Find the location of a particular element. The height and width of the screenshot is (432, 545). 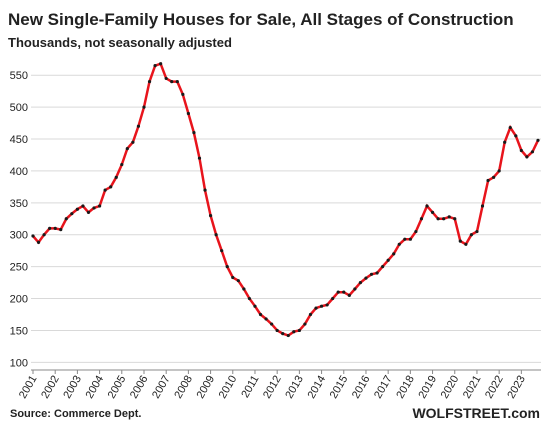

x-tick-label: 2015 is located at coordinates (339, 387).